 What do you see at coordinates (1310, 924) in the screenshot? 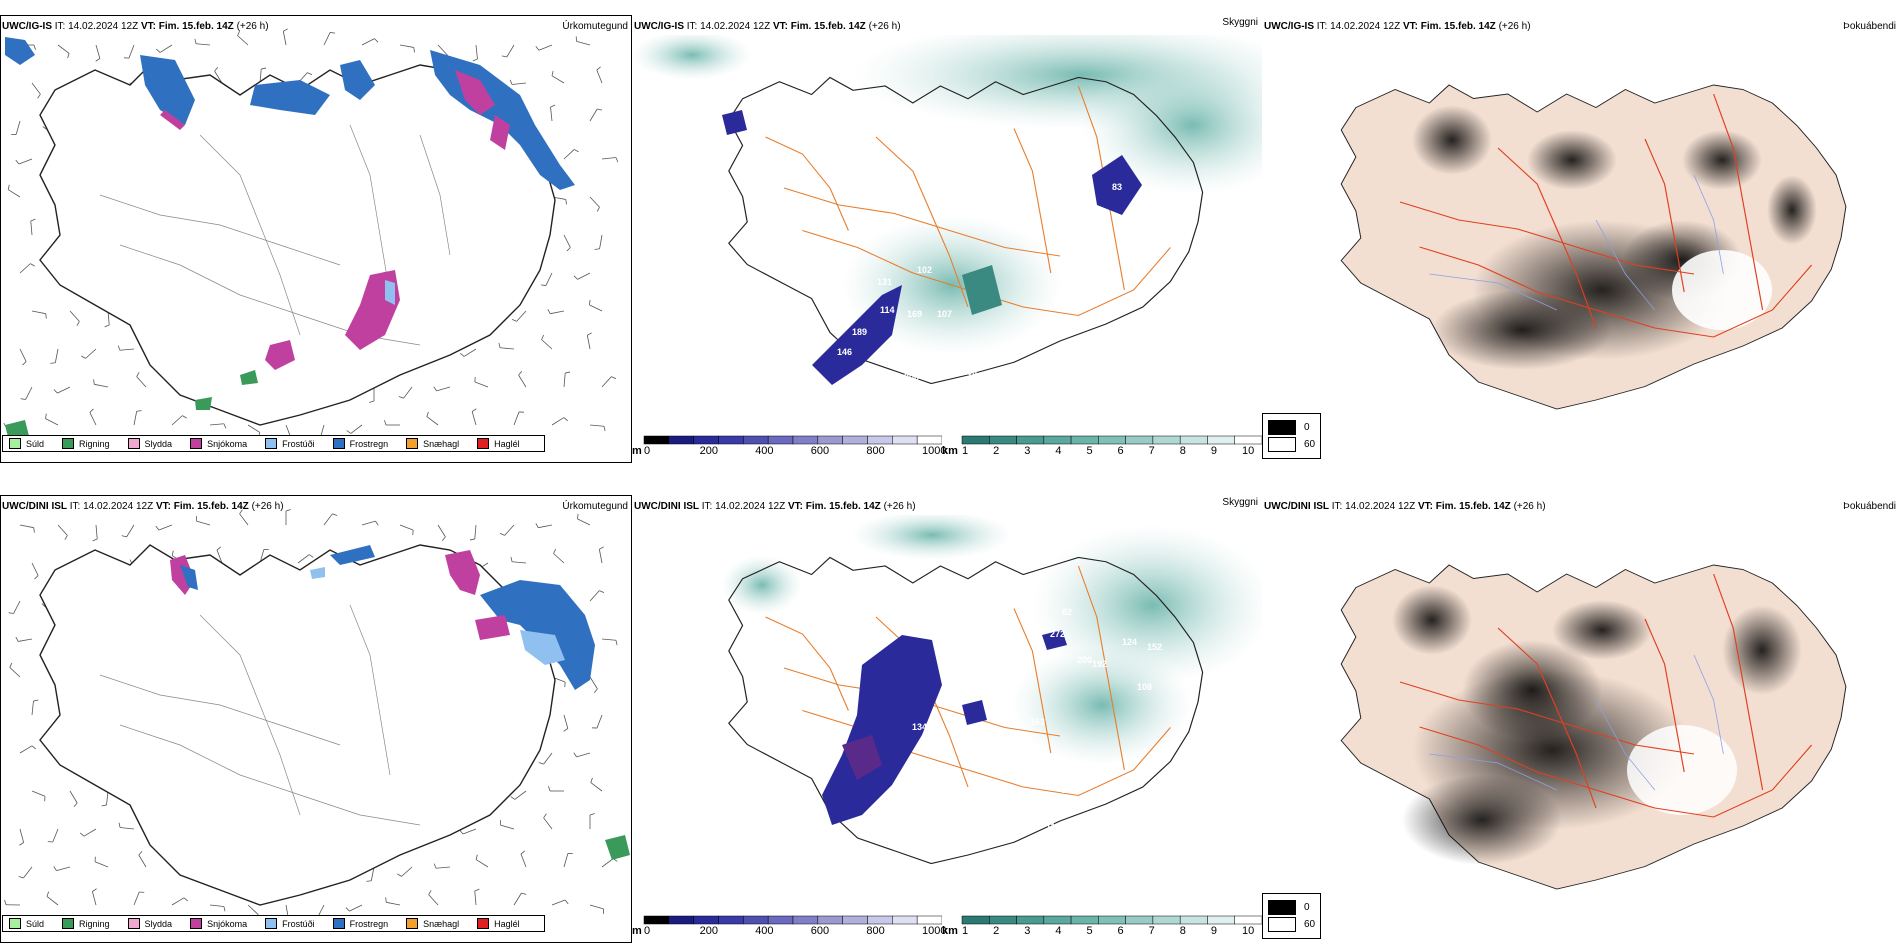
I see `fog-key-value: 60` at bounding box center [1310, 924].